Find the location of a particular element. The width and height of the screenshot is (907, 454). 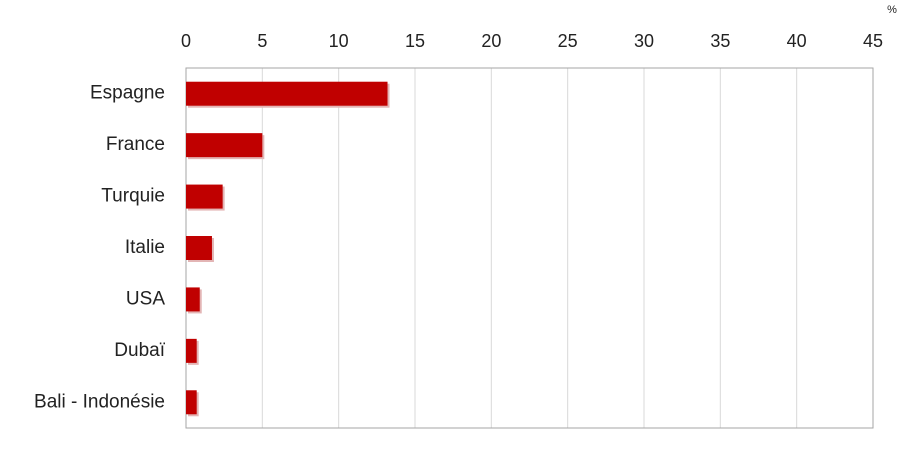

y-tick-label: France is located at coordinates (135, 144).